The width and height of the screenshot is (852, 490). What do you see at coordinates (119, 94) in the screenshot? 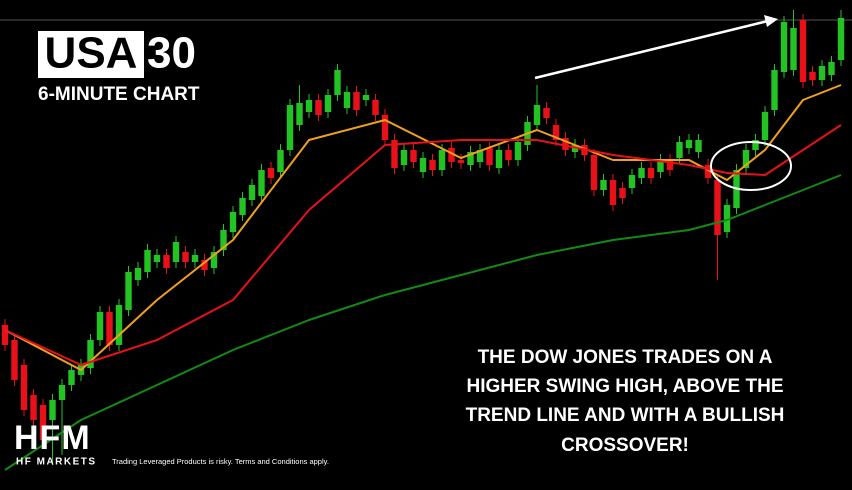
I see `subtitle: 6-MINUTE CHART` at bounding box center [119, 94].